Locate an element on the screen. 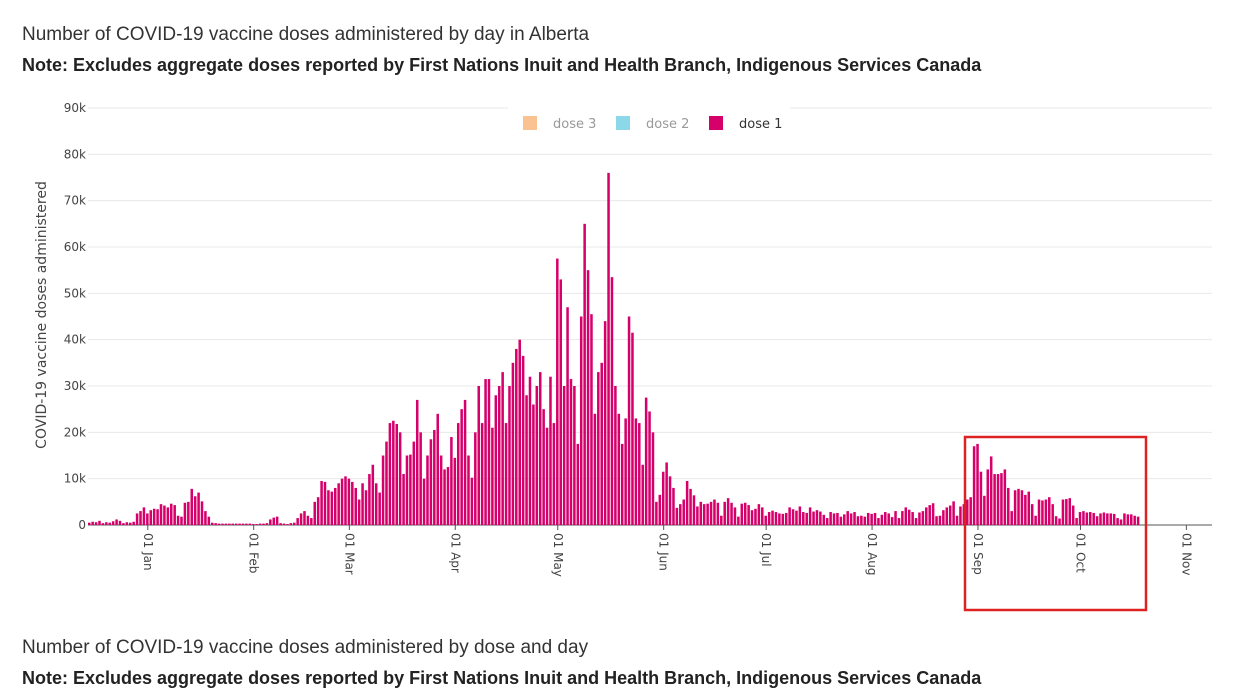 This screenshot has width=1244, height=699. x-tick-label: 01 Mar is located at coordinates (349, 554).